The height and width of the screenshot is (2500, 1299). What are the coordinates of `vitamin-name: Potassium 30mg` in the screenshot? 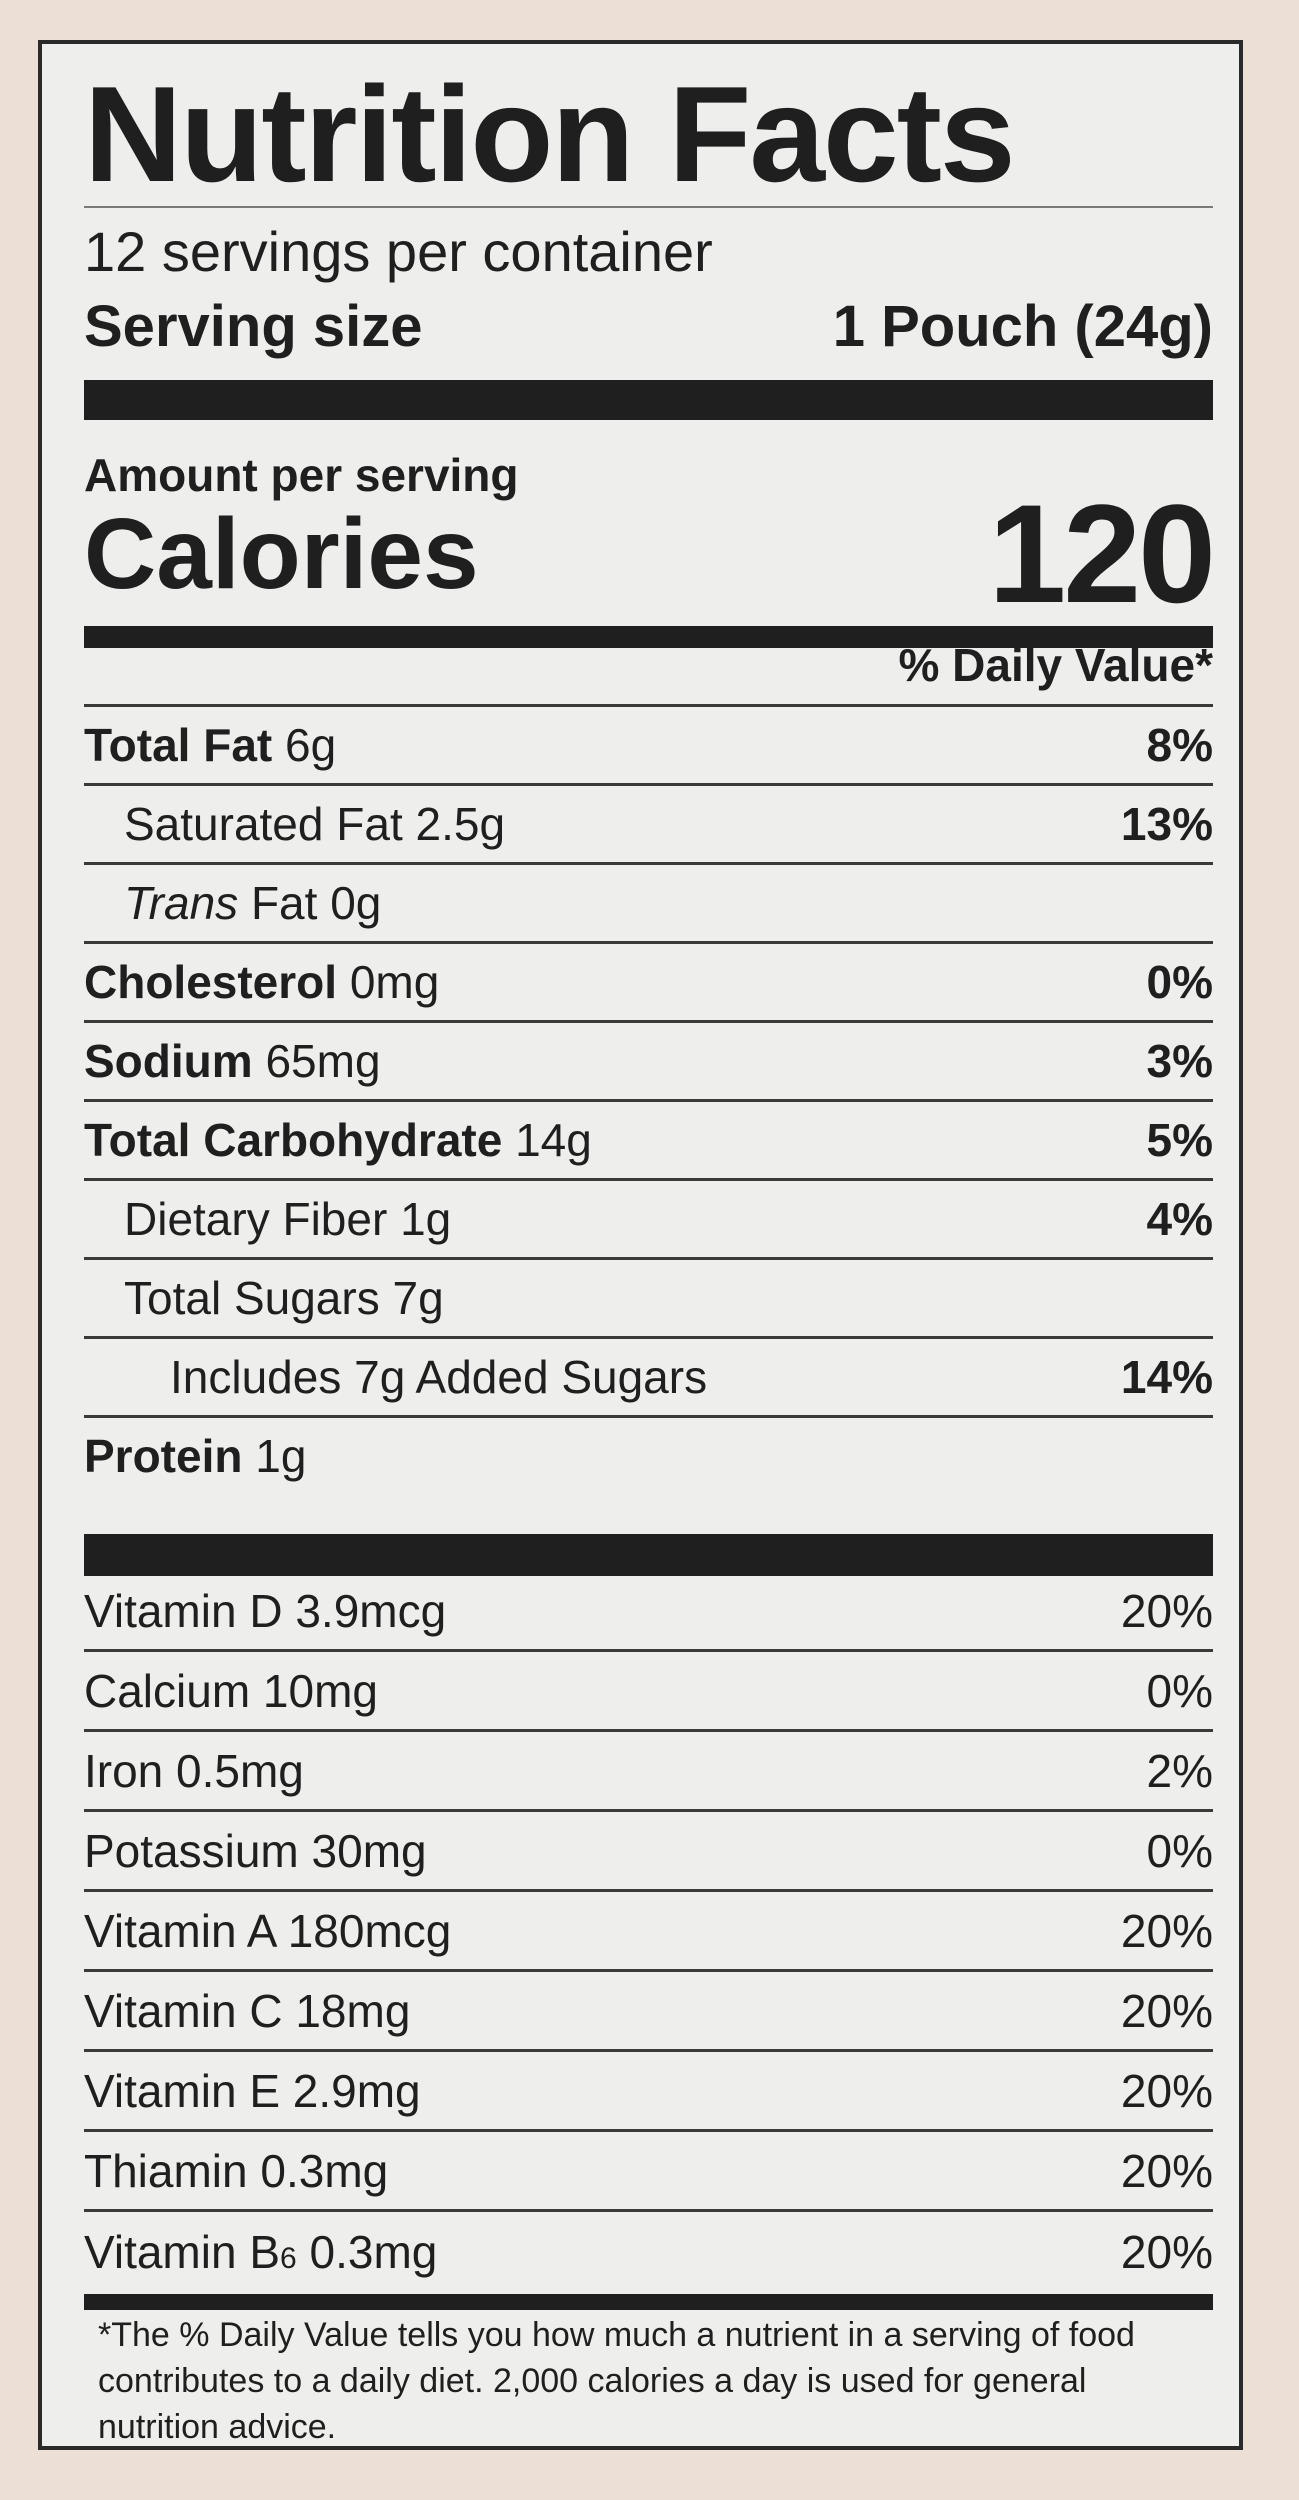 It's located at (255, 1850).